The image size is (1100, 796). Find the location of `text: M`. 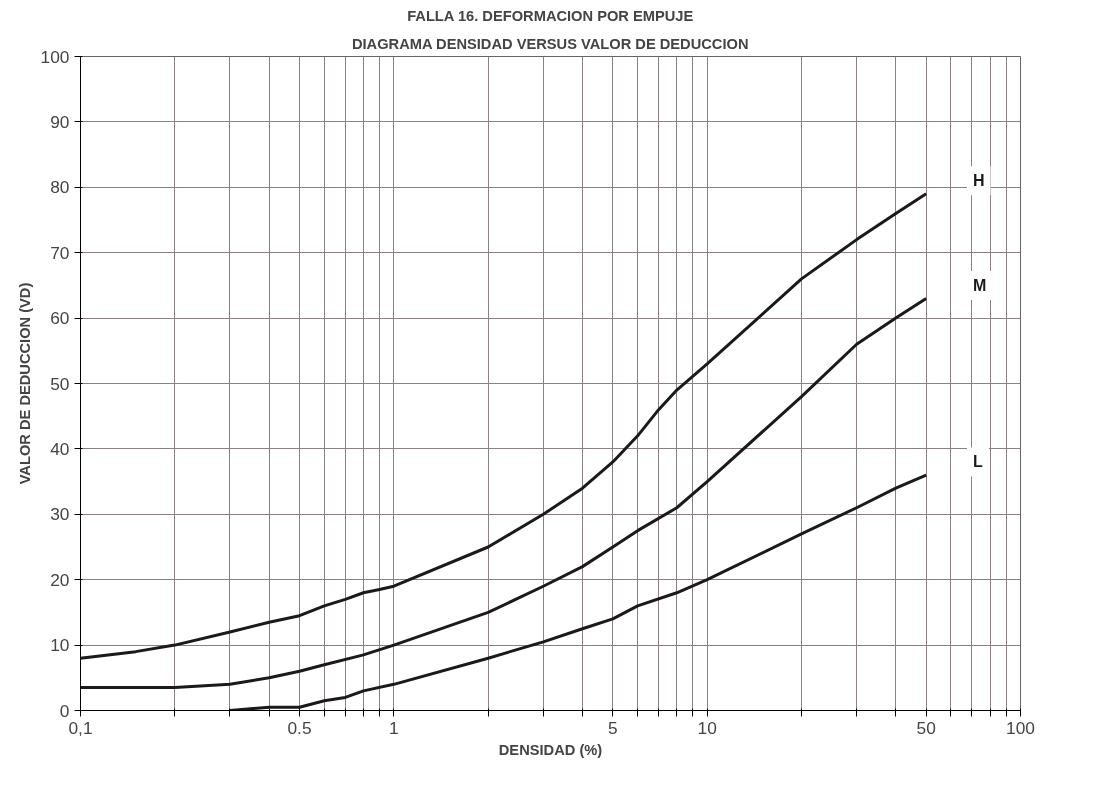

text: M is located at coordinates (980, 285).